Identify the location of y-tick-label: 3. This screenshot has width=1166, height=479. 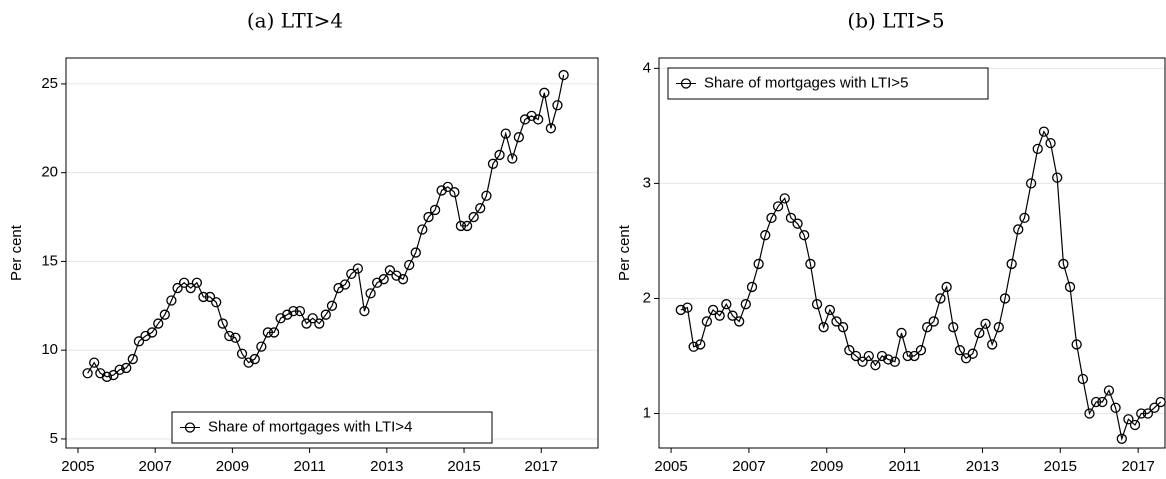
(647, 182).